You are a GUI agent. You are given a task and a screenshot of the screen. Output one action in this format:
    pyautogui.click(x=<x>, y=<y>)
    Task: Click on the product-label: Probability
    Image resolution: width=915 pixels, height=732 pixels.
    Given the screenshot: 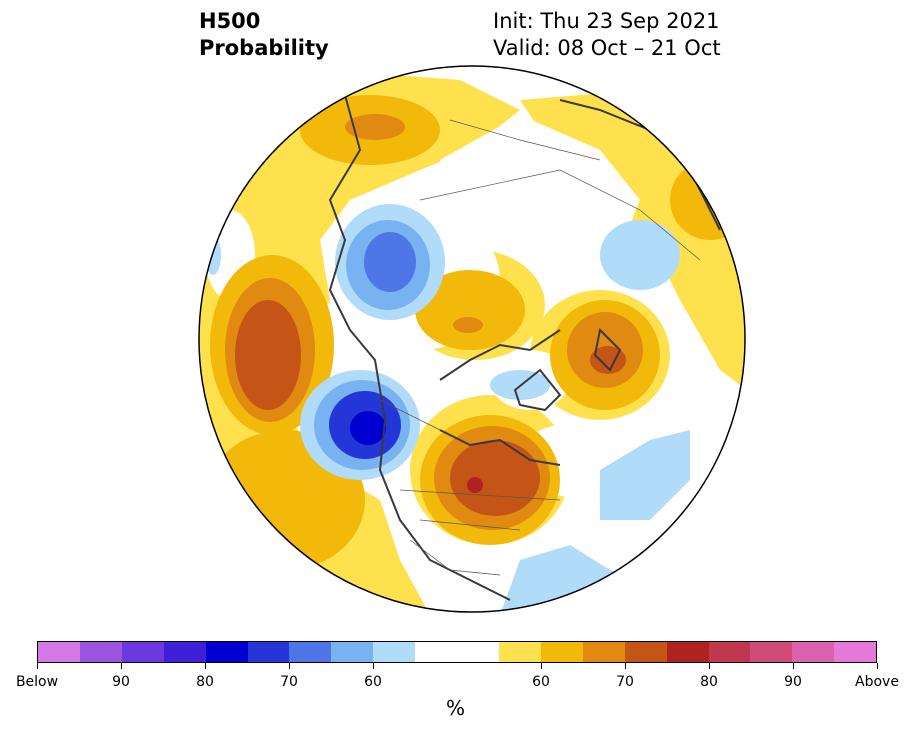 What is the action you would take?
    pyautogui.click(x=264, y=48)
    